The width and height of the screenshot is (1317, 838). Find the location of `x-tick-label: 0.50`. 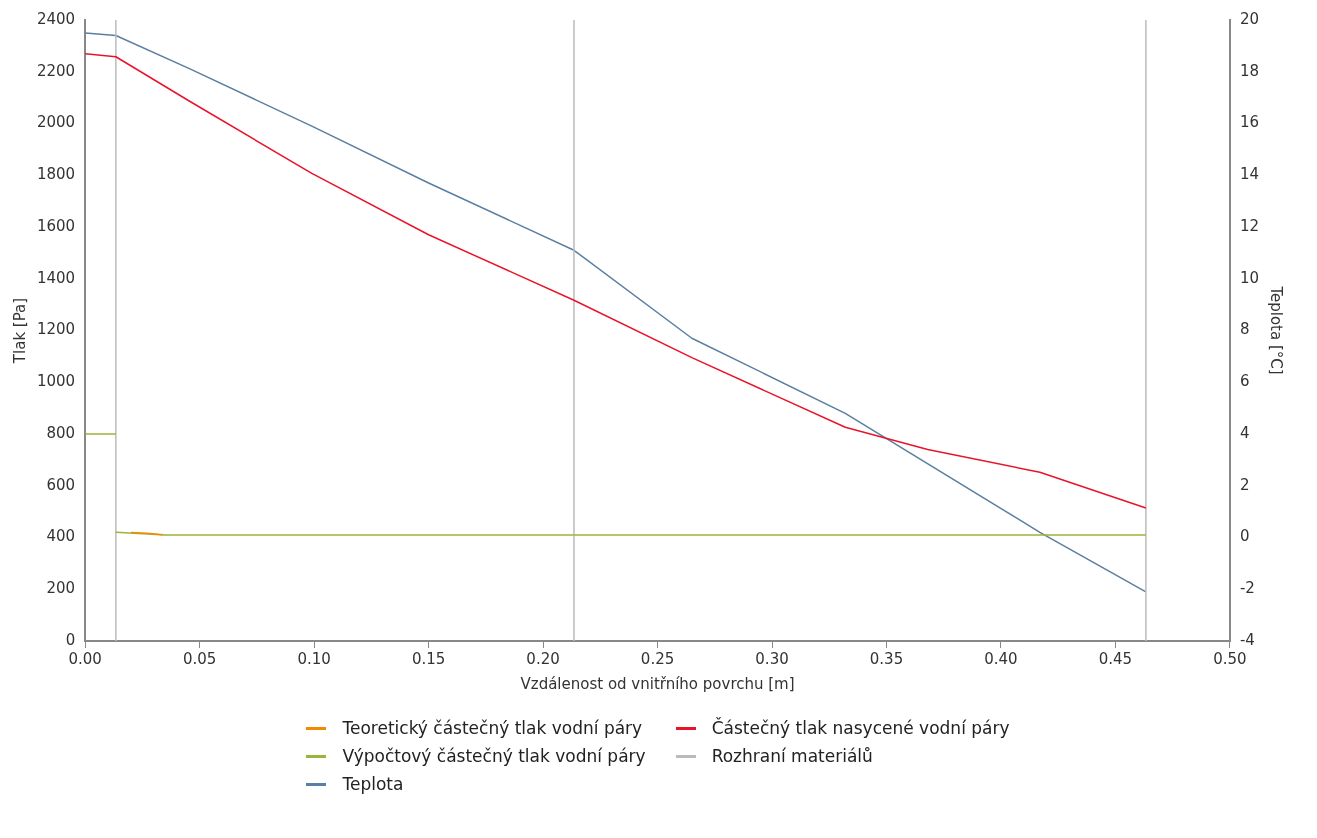

x-tick-label: 0.50 is located at coordinates (1230, 658).